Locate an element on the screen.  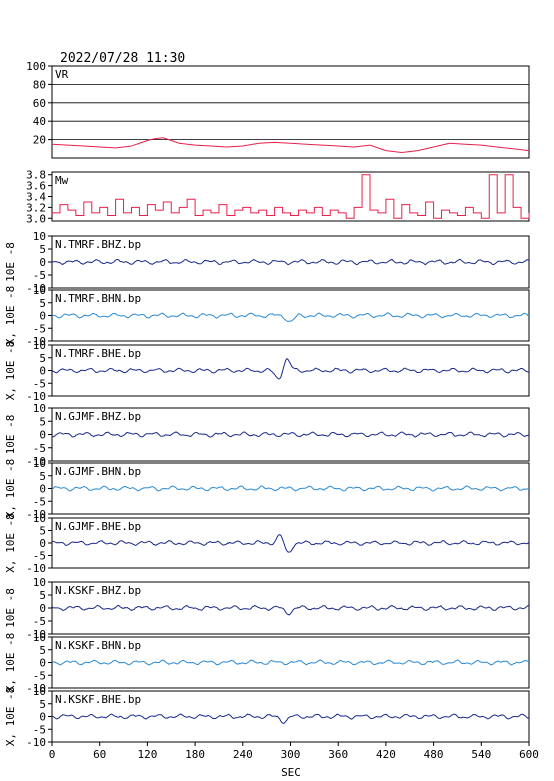
panel-label: N.GJMF.BHZ.bp is located at coordinates (98, 416).